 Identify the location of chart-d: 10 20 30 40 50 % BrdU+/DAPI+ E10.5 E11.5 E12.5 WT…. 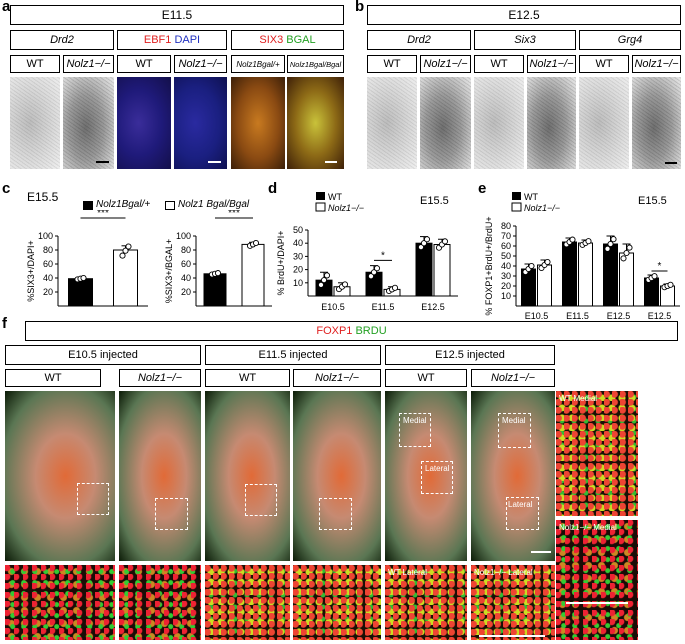
(367, 251).